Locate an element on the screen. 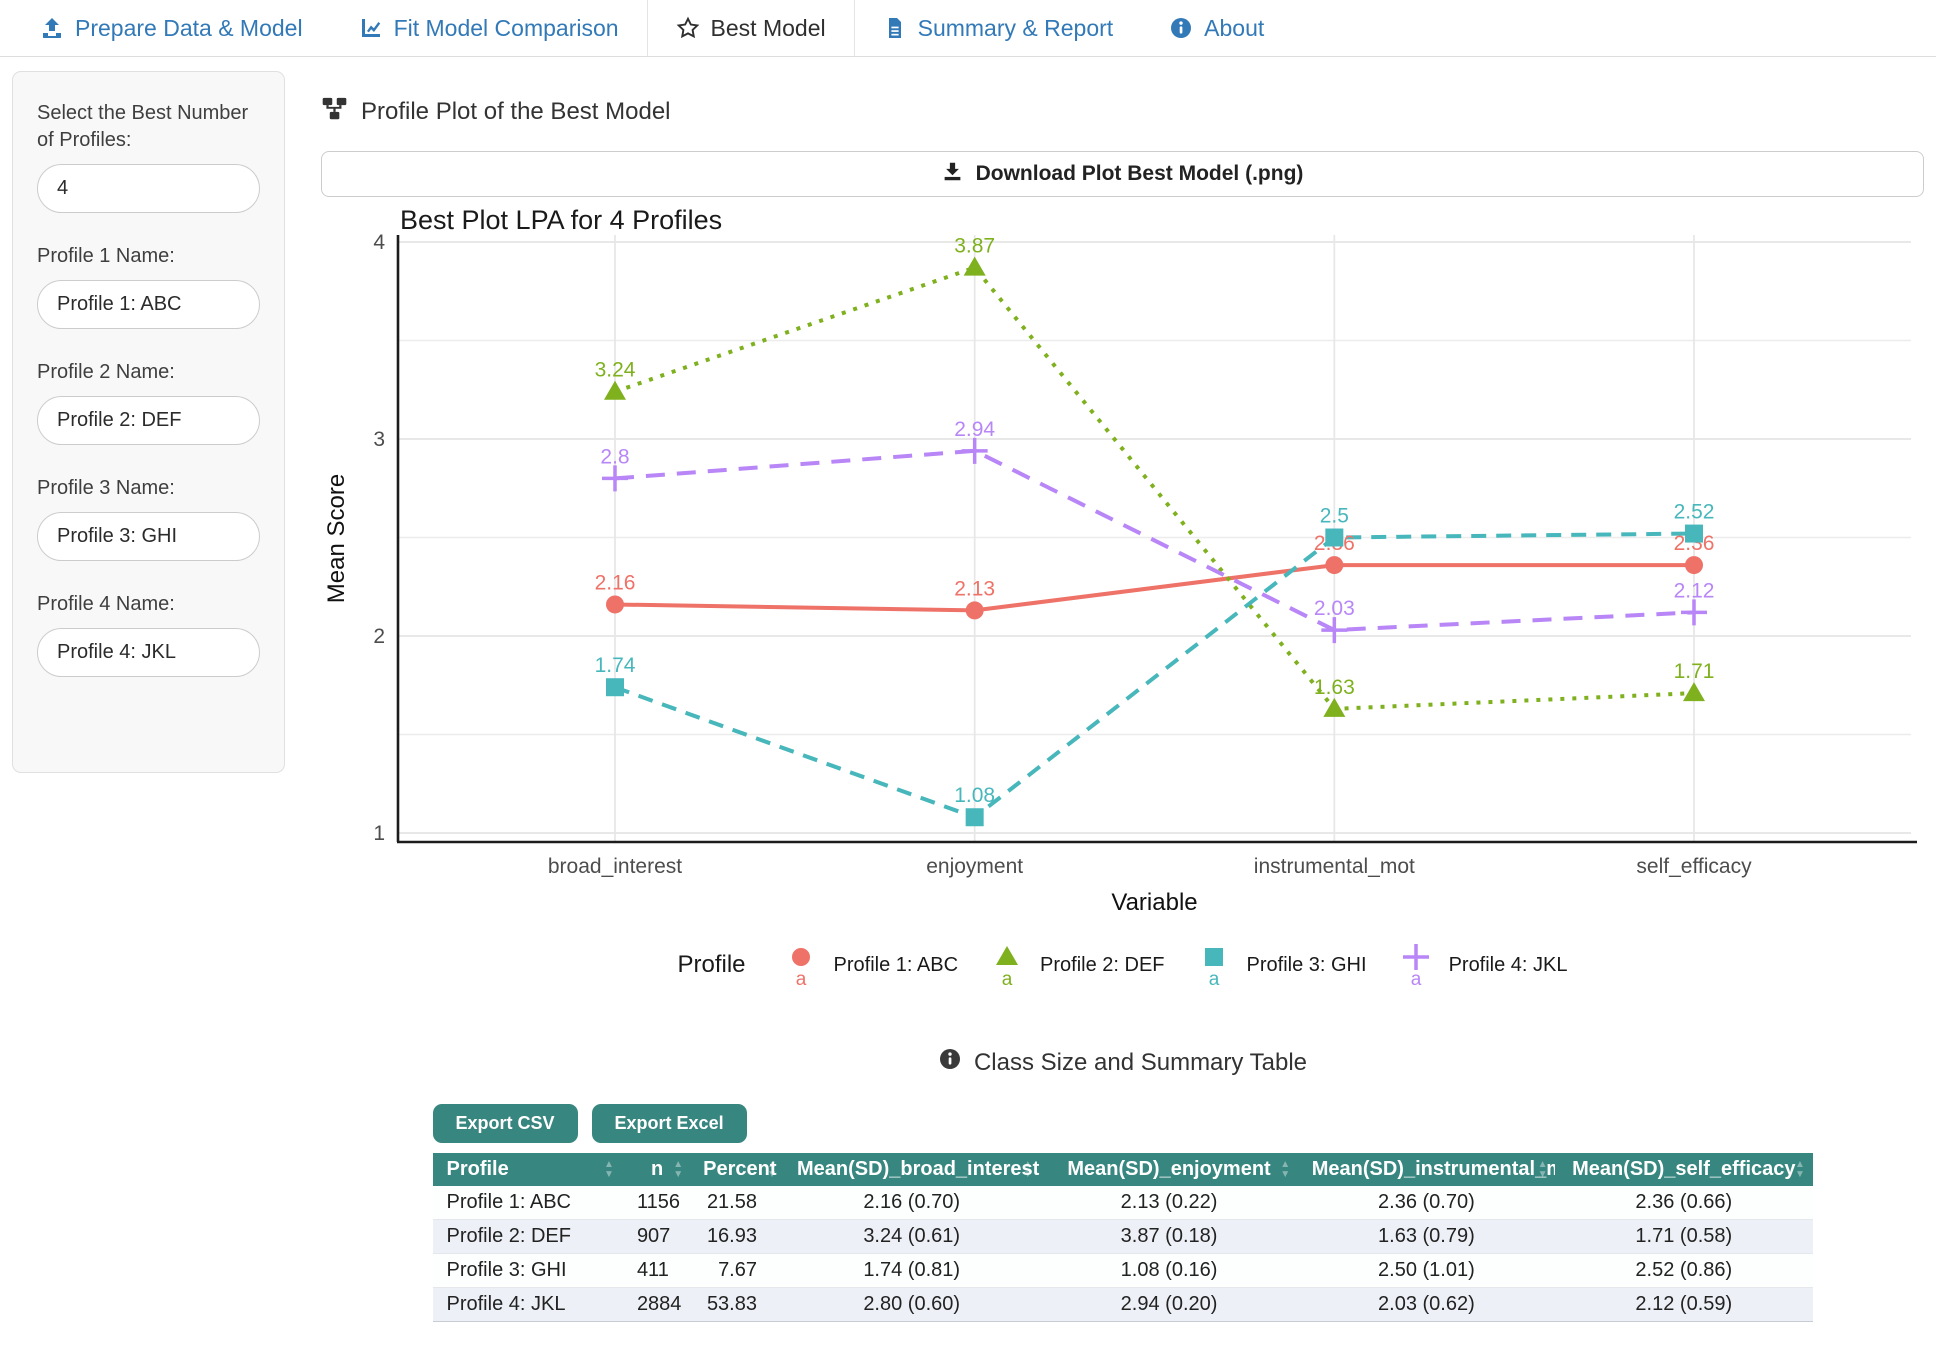 This screenshot has width=1936, height=1350. plot-heading-text: Profile Plot of the Best Model is located at coordinates (516, 111).